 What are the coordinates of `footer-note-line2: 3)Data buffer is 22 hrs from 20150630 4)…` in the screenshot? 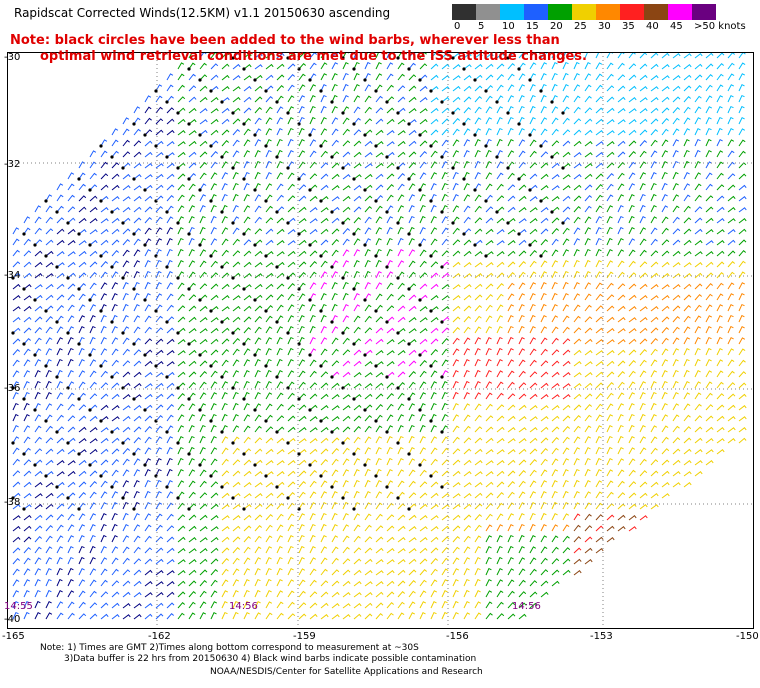 It's located at (270, 659).